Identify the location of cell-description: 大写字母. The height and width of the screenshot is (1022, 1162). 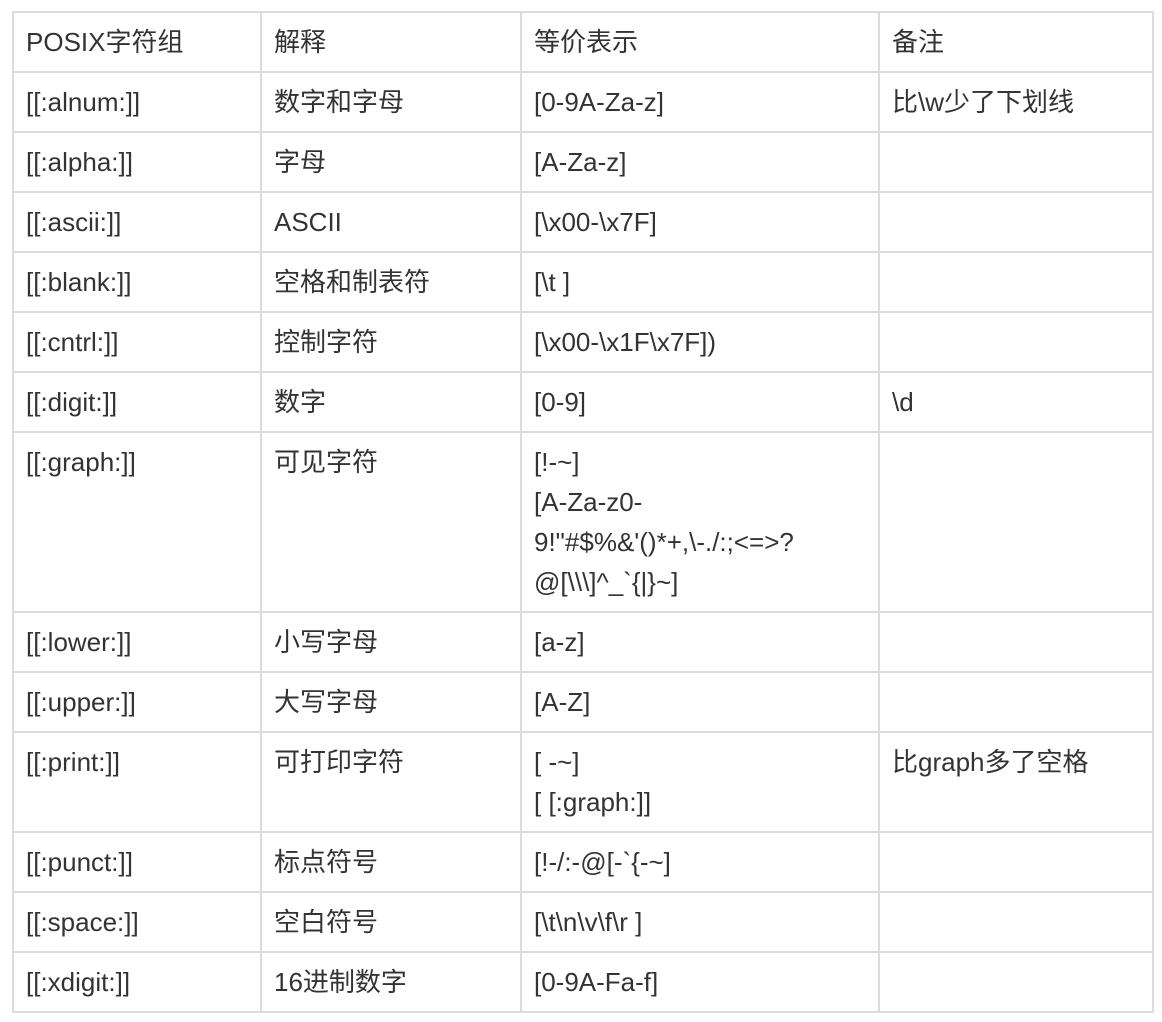
(391, 702).